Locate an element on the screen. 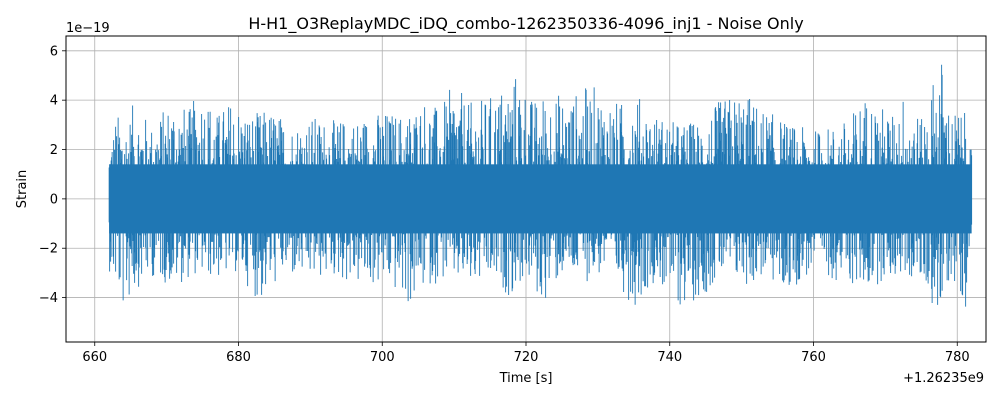 This screenshot has height=400, width=1000. y-scale-label: 1e−19 is located at coordinates (88, 28).